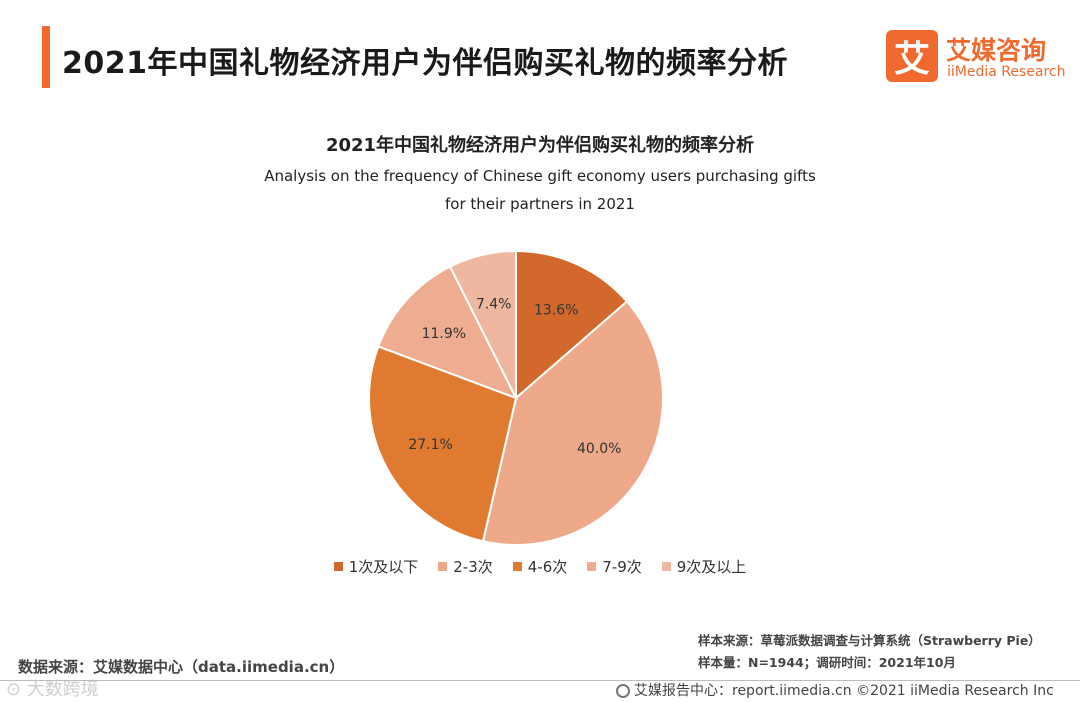 The image size is (1080, 702). What do you see at coordinates (711, 567) in the screenshot?
I see `legend-label-5: 9次及以上` at bounding box center [711, 567].